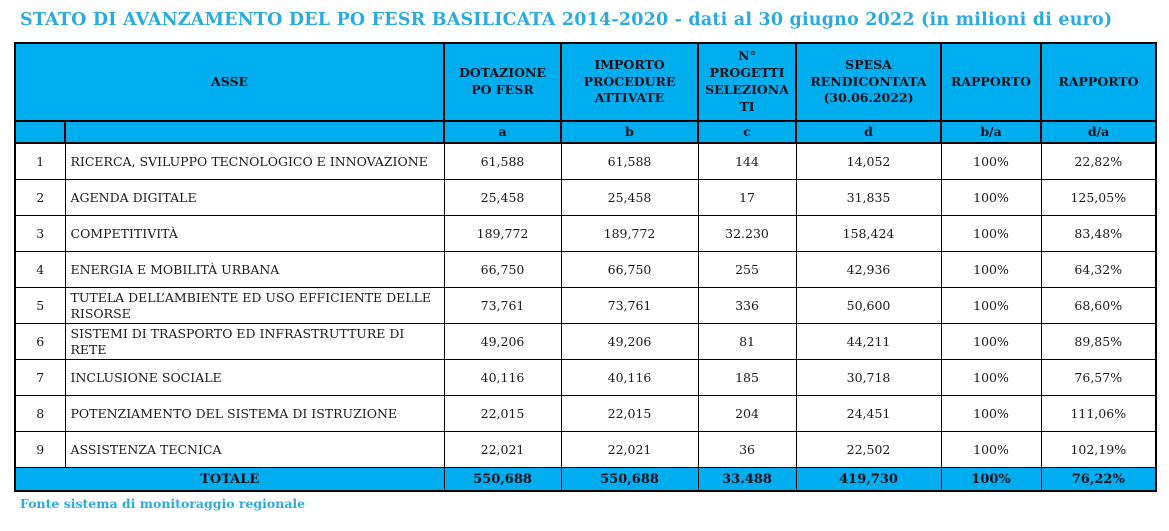  What do you see at coordinates (747, 305) in the screenshot?
I see `cell-progetti: 336` at bounding box center [747, 305].